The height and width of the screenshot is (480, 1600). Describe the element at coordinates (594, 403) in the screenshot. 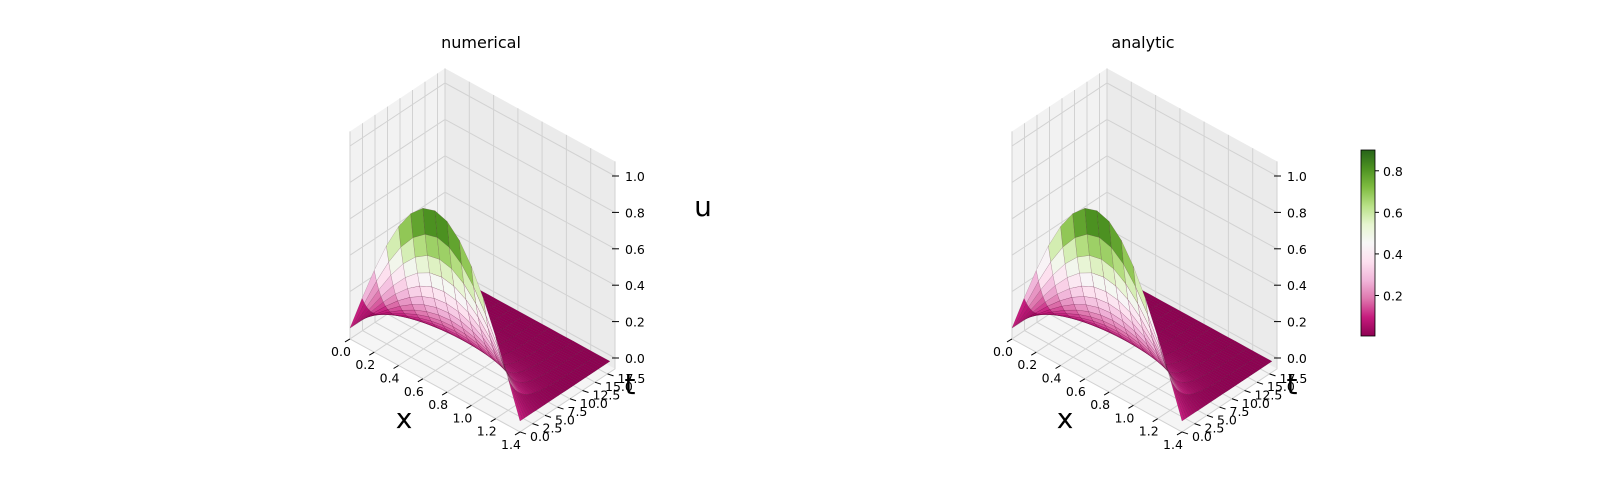

I see `t-tick-label: 10.0` at that location.